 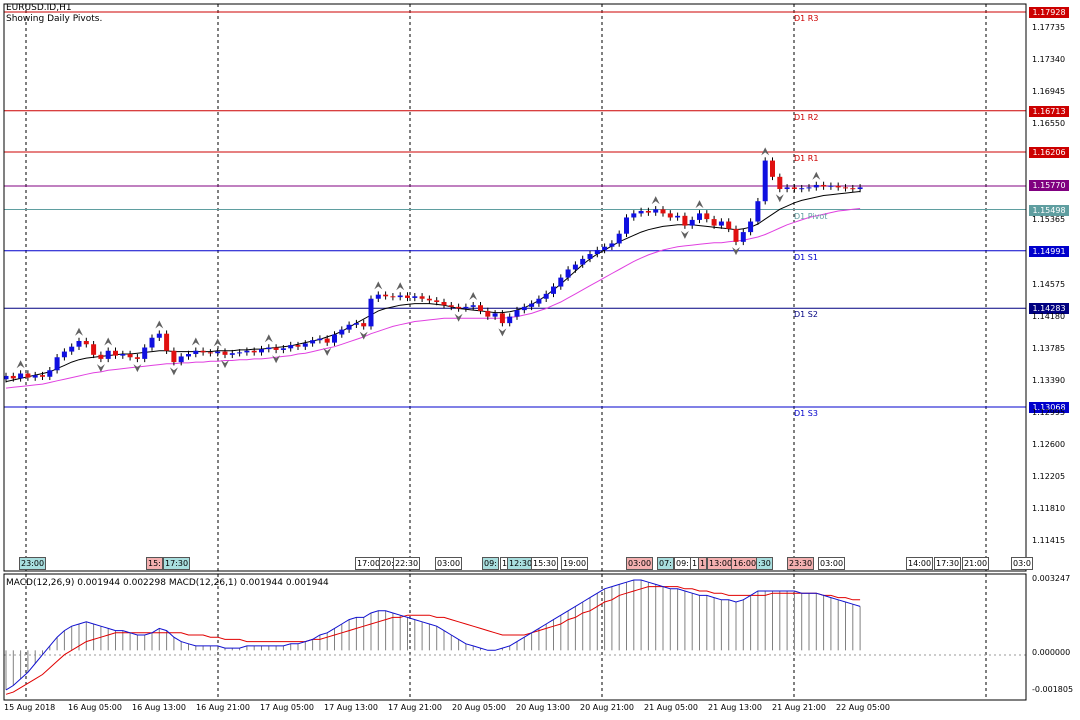 I want to click on session-time-tag: 07:, so click(x=665, y=563).